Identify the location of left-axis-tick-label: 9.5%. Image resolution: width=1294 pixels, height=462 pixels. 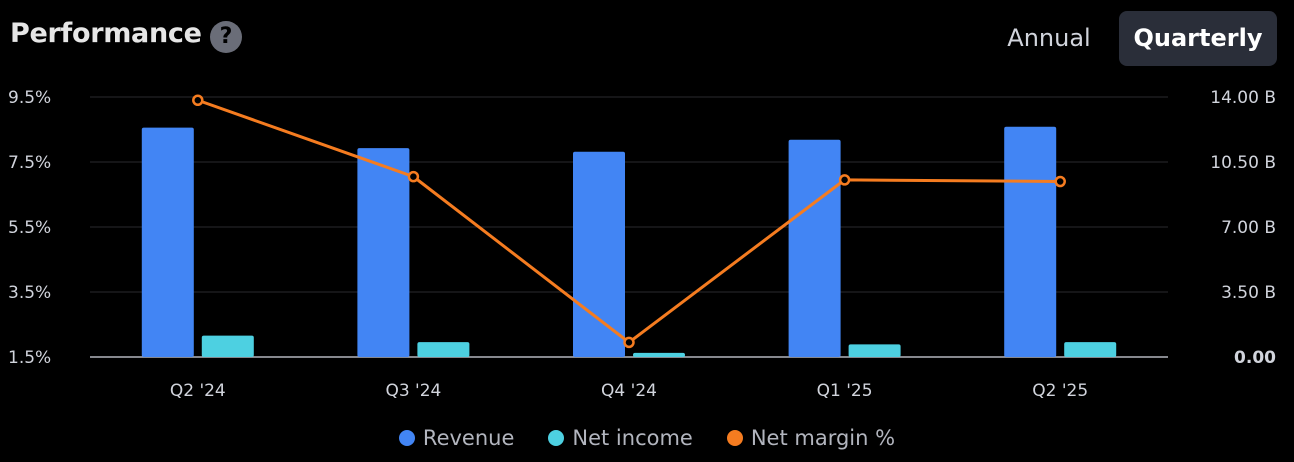
(29, 98).